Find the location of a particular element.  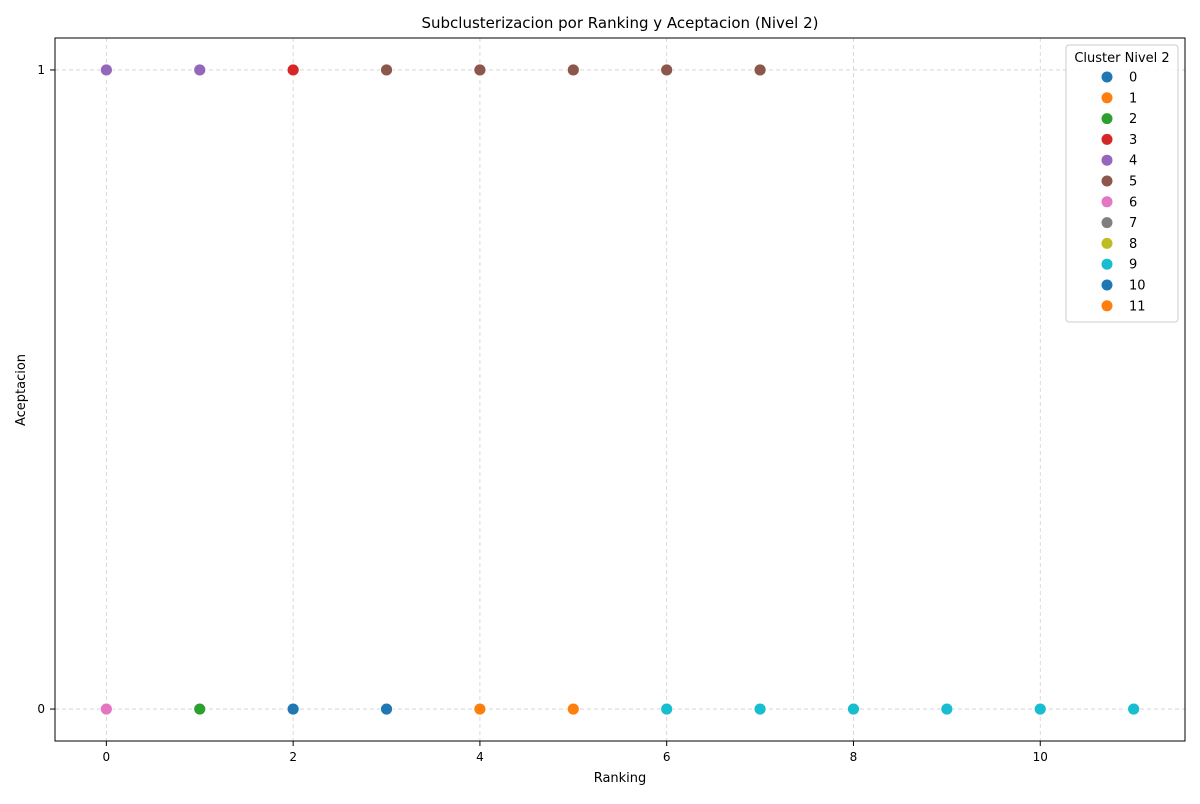

x-tick-label: 0 is located at coordinates (107, 757).